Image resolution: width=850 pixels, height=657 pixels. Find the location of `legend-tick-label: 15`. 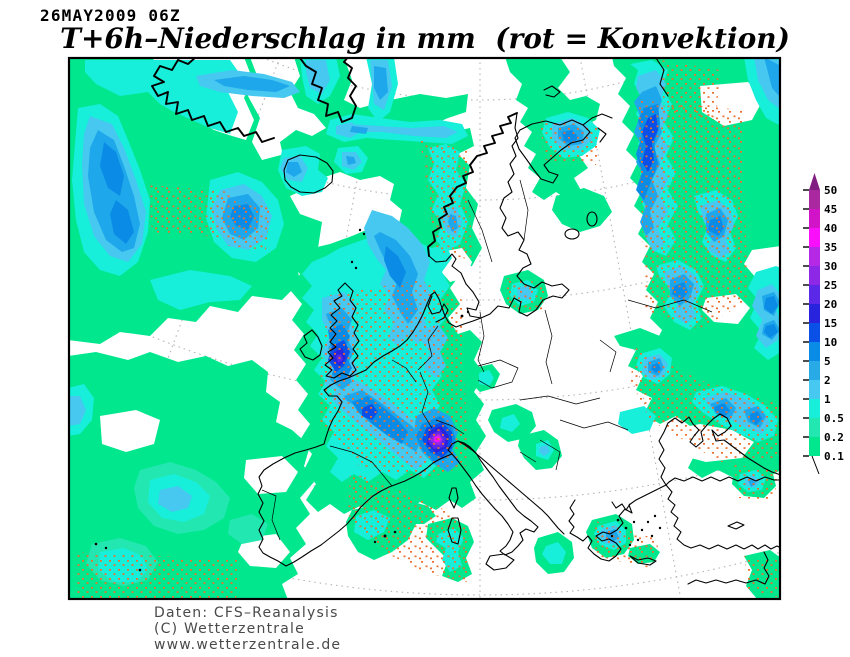

legend-tick-label: 15 is located at coordinates (830, 323).